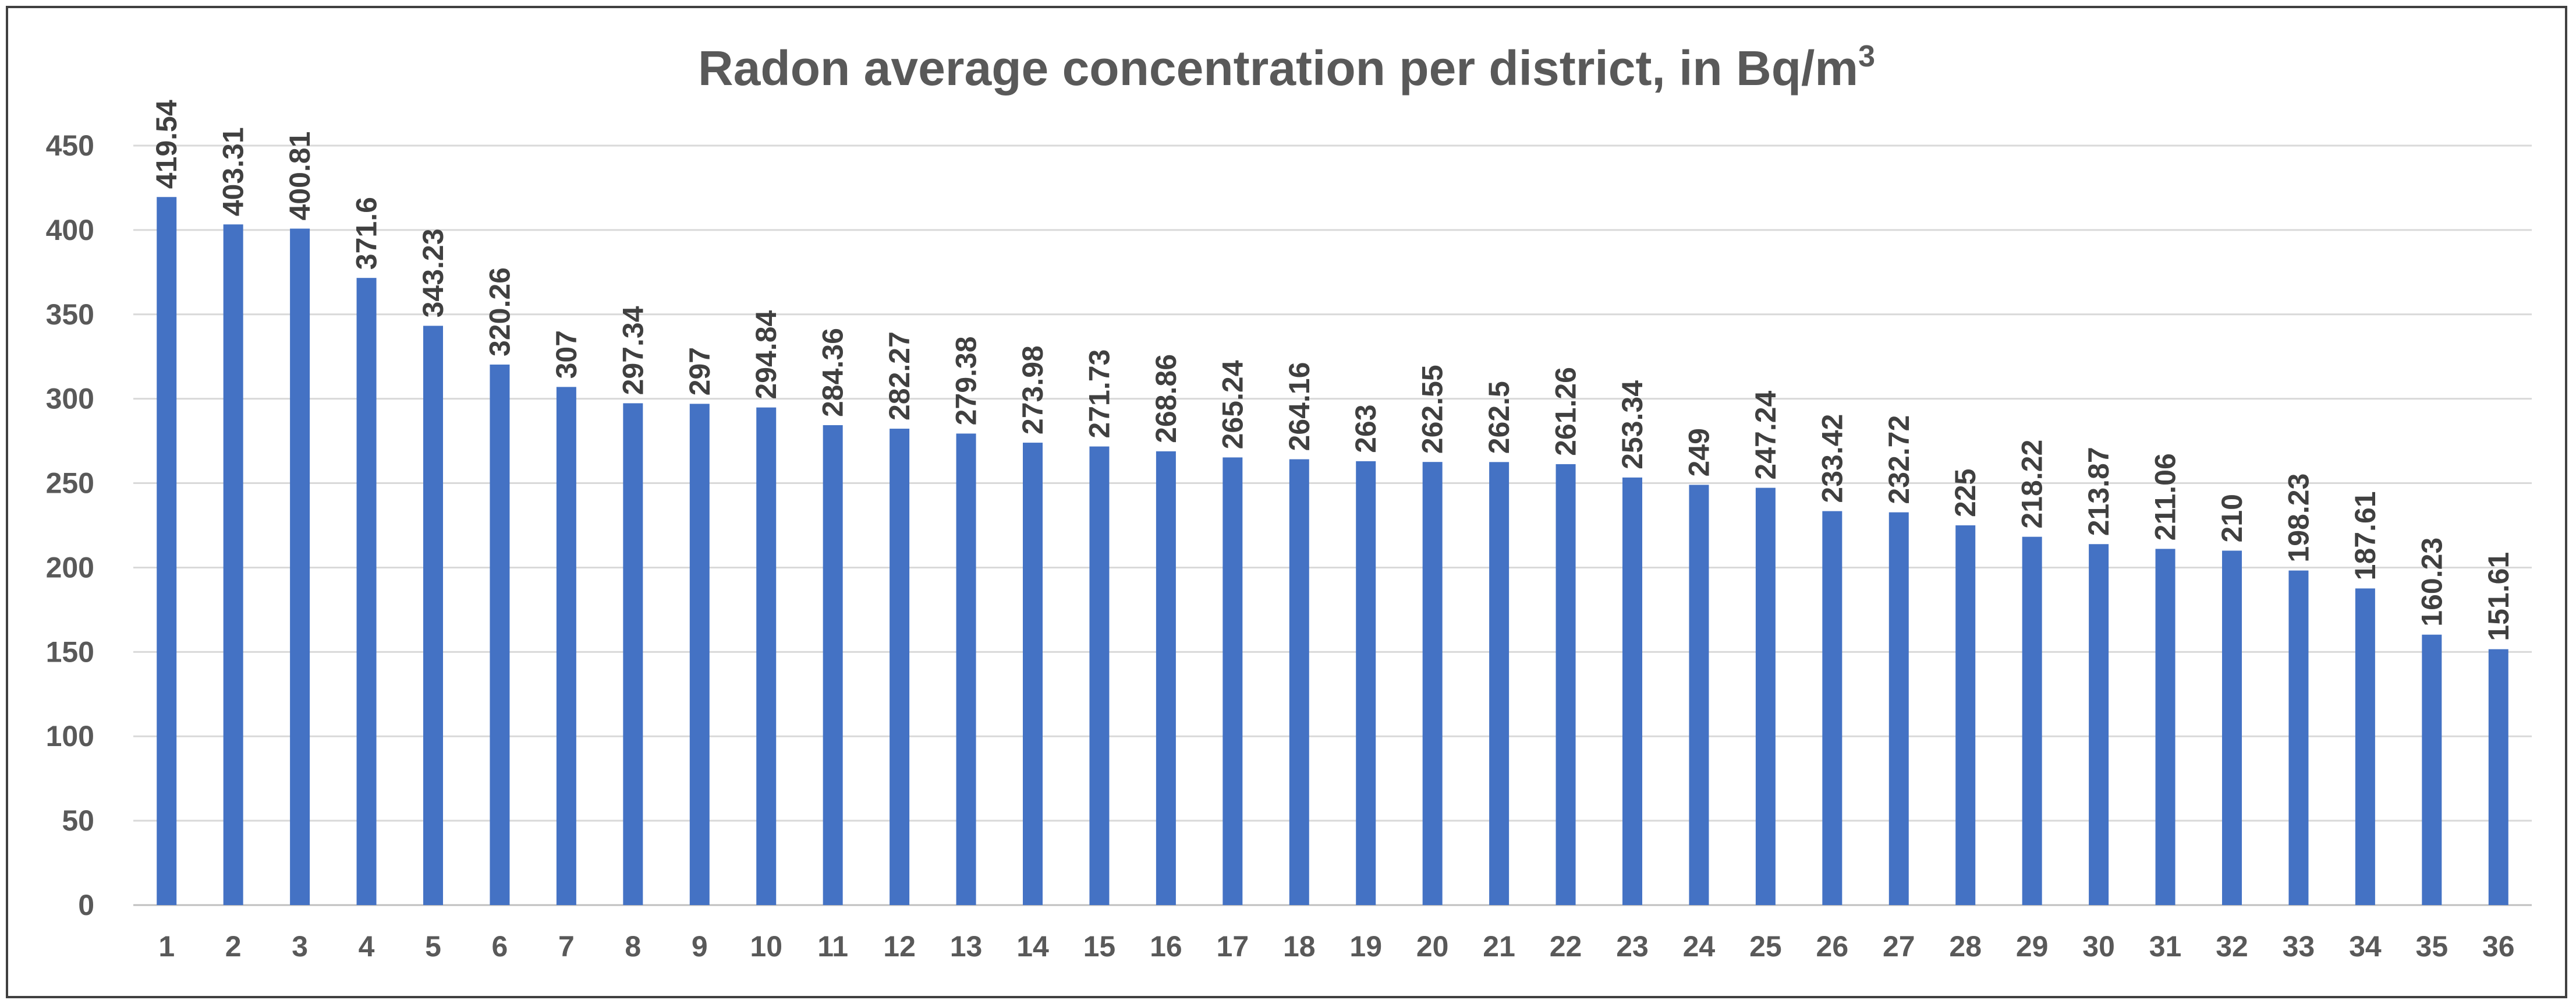 This screenshot has height=1007, width=2576. I want to click on x-tick-label: 23, so click(1632, 947).